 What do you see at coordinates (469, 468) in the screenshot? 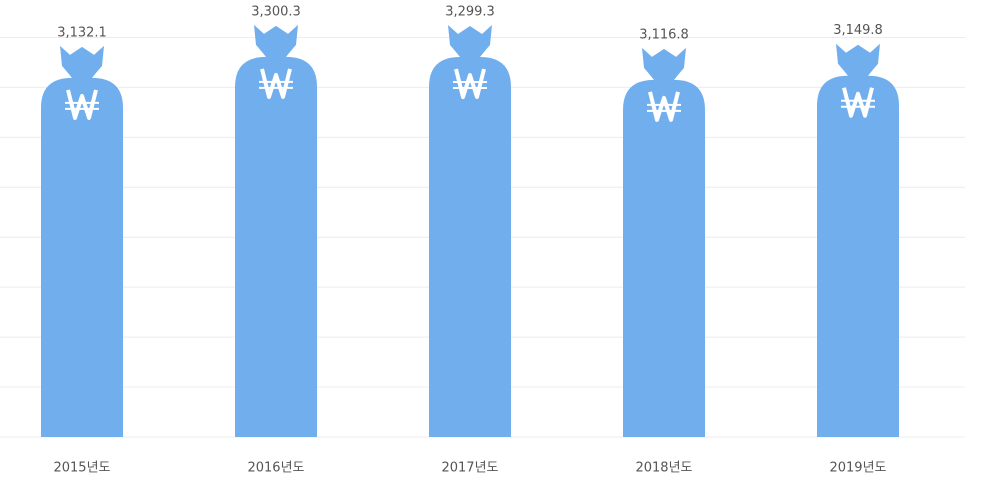
I see `x-tick-label: 2017년도` at bounding box center [469, 468].